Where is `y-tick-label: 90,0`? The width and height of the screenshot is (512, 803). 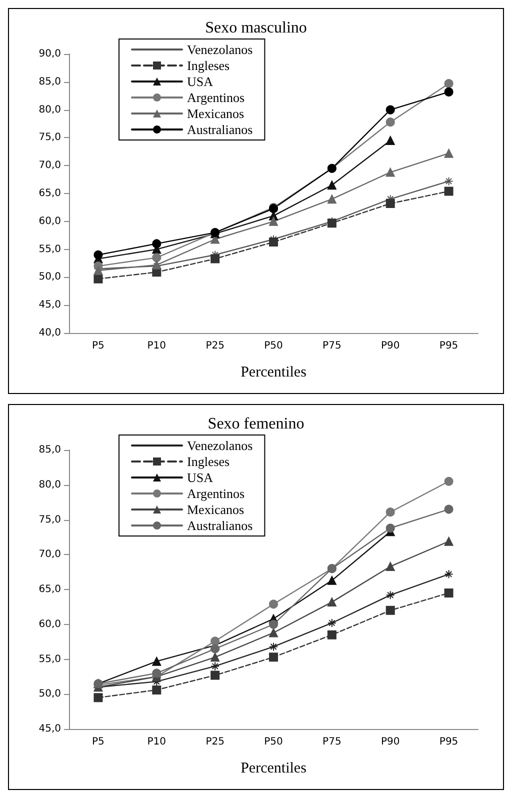
y-tick-label: 90,0 is located at coordinates (49, 54).